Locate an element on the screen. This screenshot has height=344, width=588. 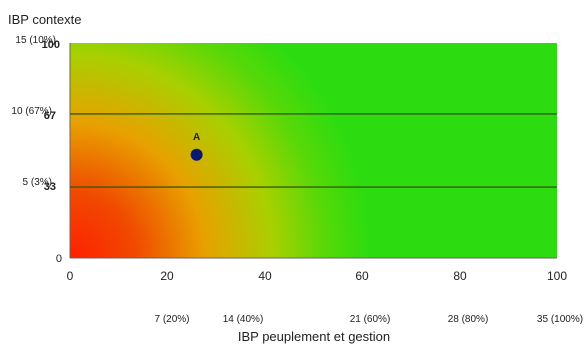
y-tick-label: 67 is located at coordinates (50, 116).